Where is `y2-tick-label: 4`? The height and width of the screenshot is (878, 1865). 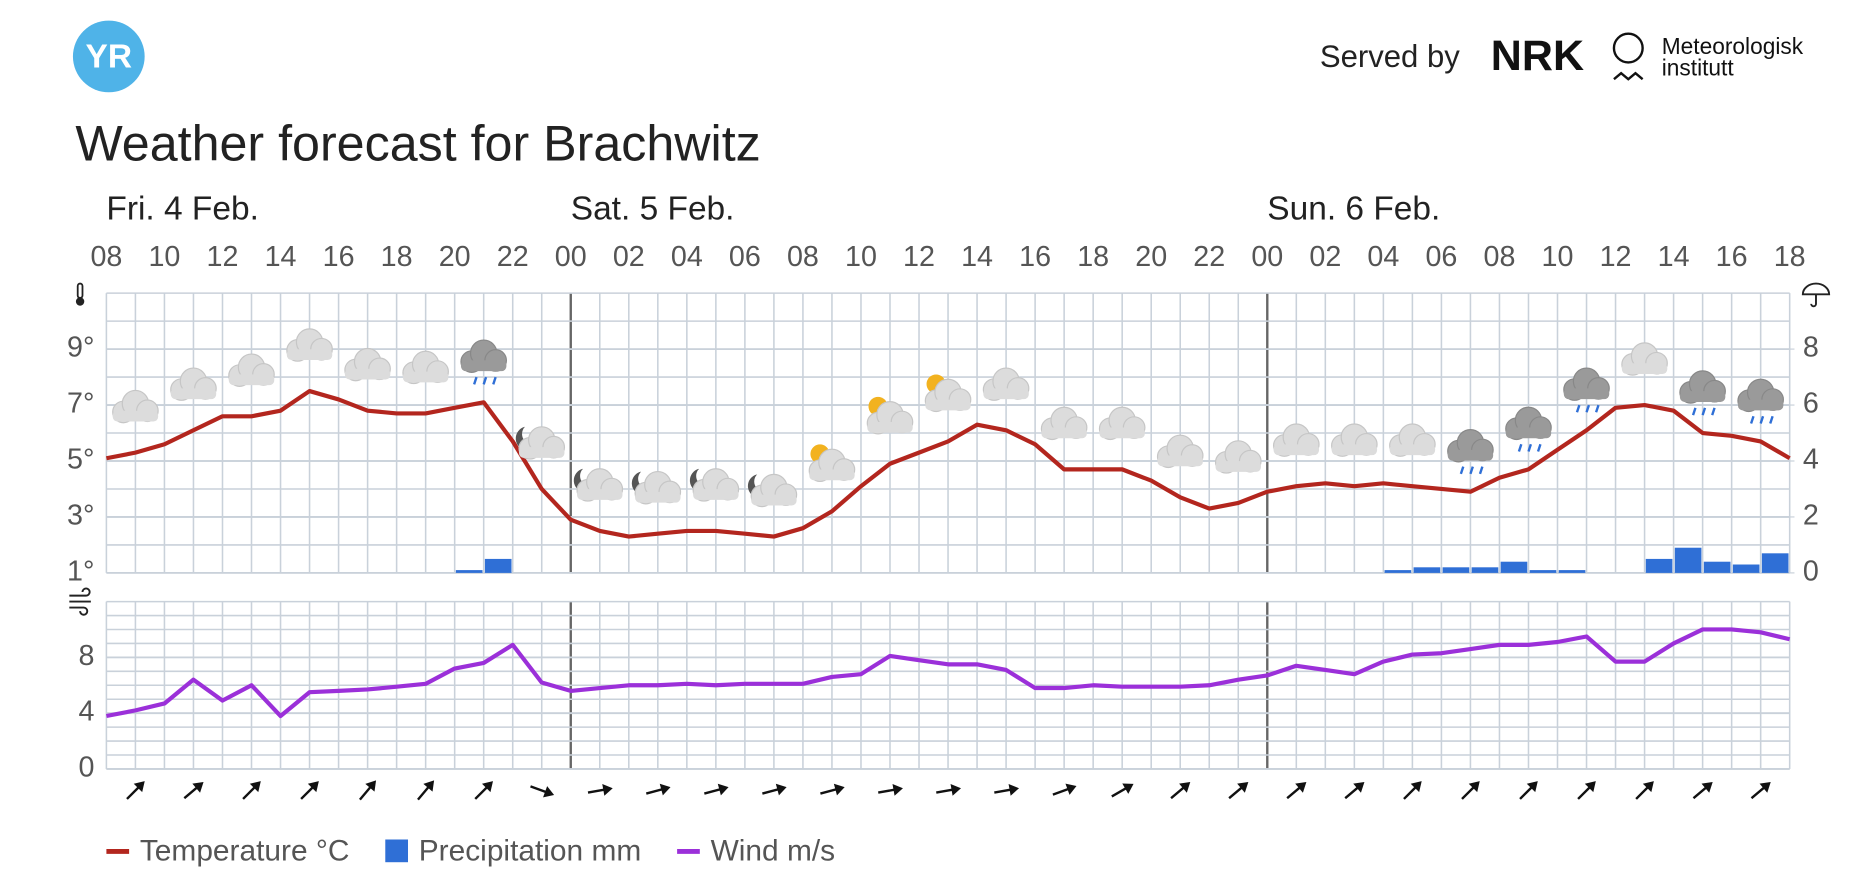 y2-tick-label: 4 is located at coordinates (1811, 460).